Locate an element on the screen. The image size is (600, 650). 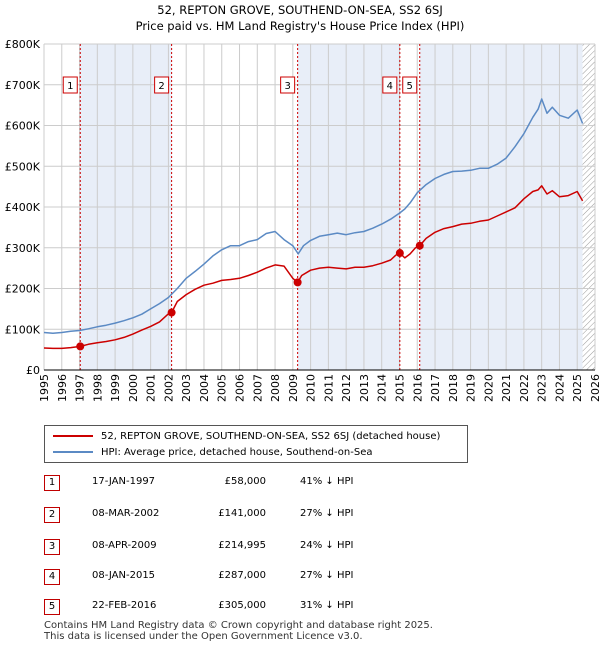
y-tick-label: £700K is located at coordinates (23, 85).